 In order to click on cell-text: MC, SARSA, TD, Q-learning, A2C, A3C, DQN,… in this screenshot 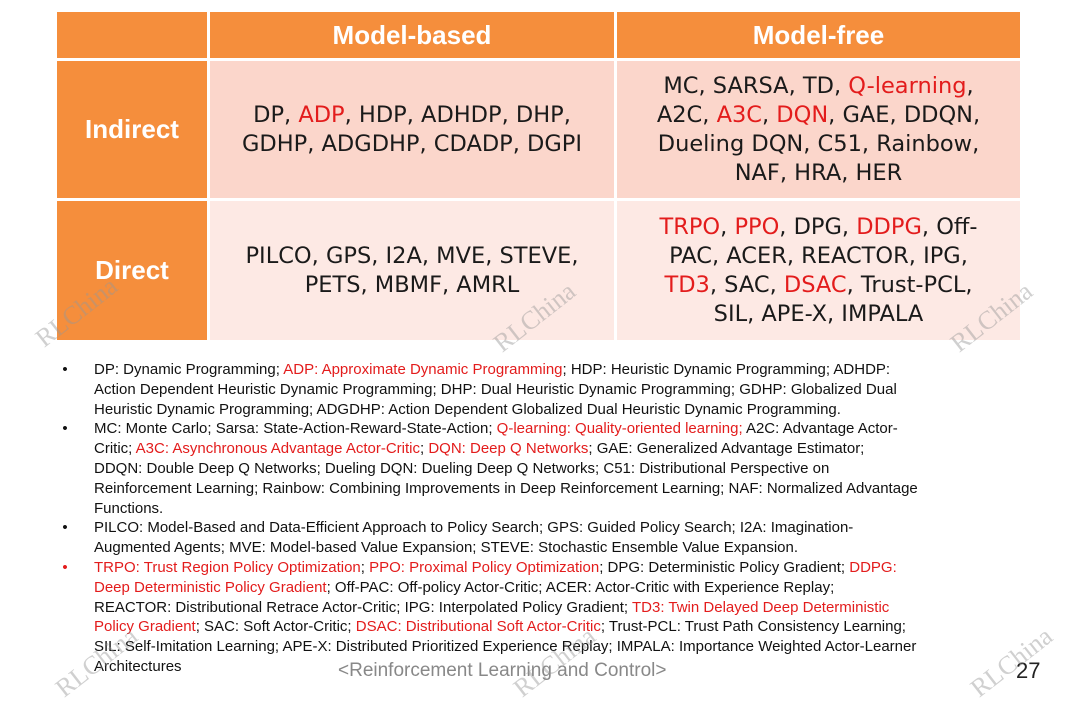, I will do `click(818, 130)`.